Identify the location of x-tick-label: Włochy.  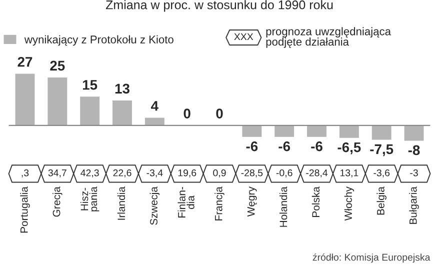
(349, 203).